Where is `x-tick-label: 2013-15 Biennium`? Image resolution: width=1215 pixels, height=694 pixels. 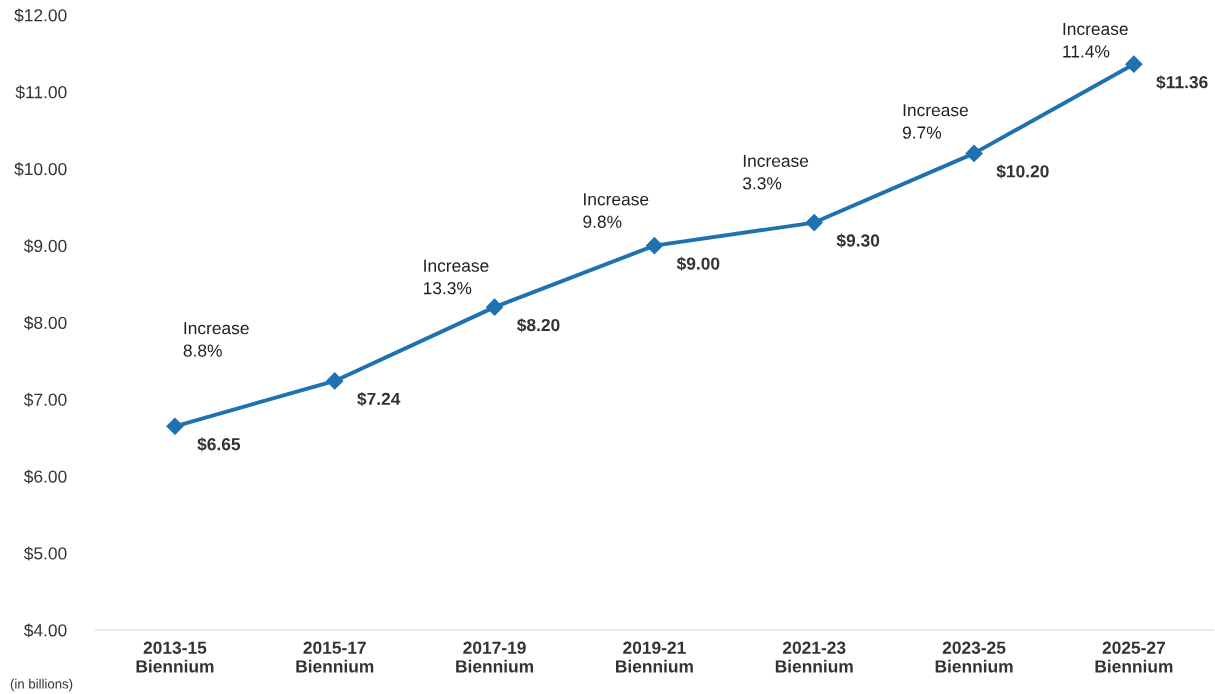 x-tick-label: 2013-15 Biennium is located at coordinates (175, 657).